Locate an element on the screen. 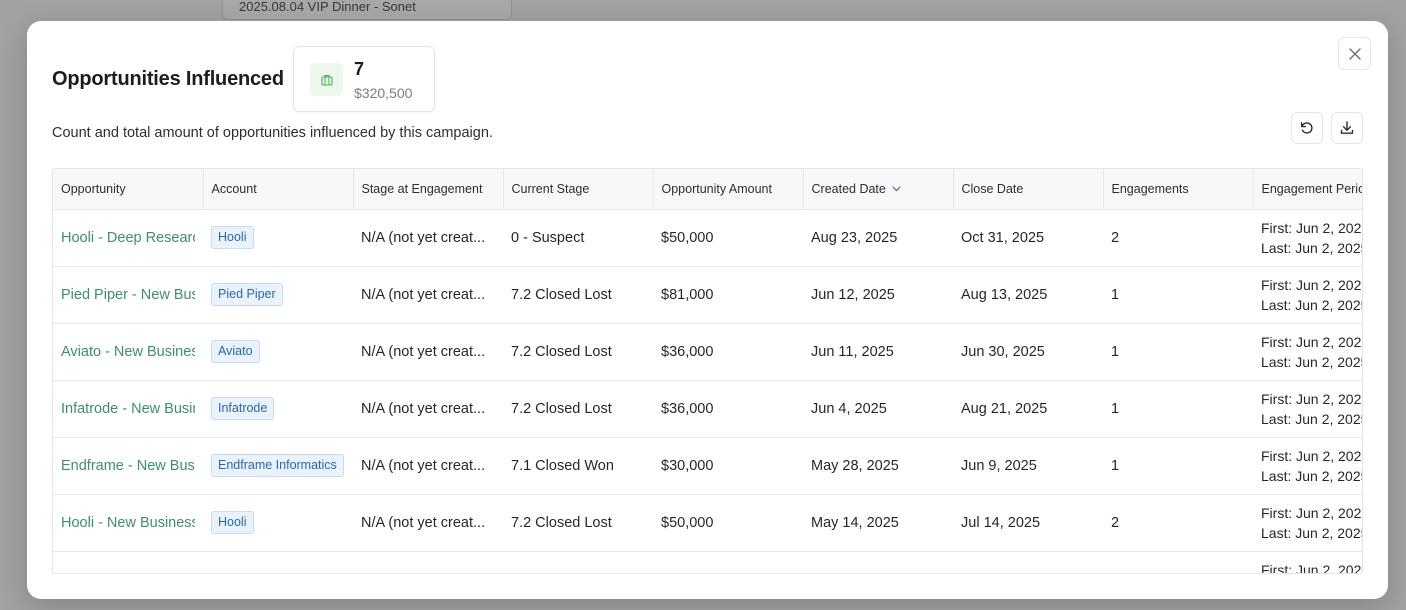 Image resolution: width=1406 pixels, height=610 pixels. opportunity-link: Pied Piper - New Business is located at coordinates (128, 294).